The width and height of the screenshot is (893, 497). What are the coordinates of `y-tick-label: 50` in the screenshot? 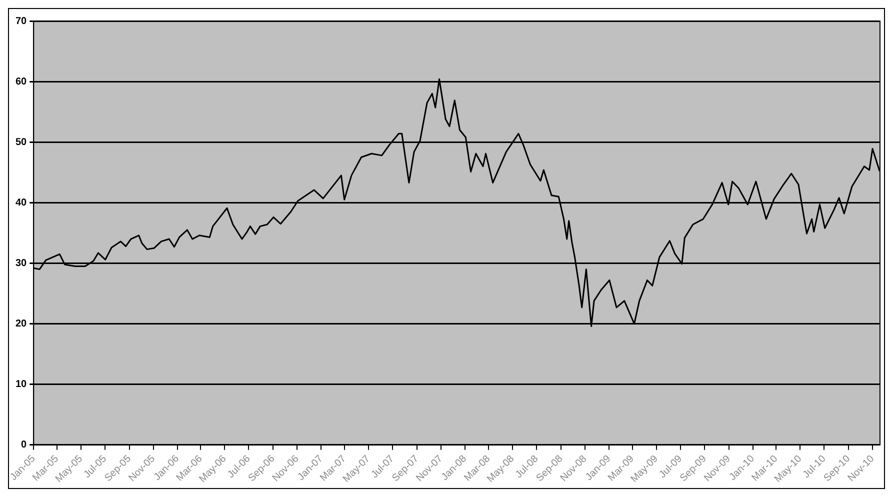 It's located at (21, 142).